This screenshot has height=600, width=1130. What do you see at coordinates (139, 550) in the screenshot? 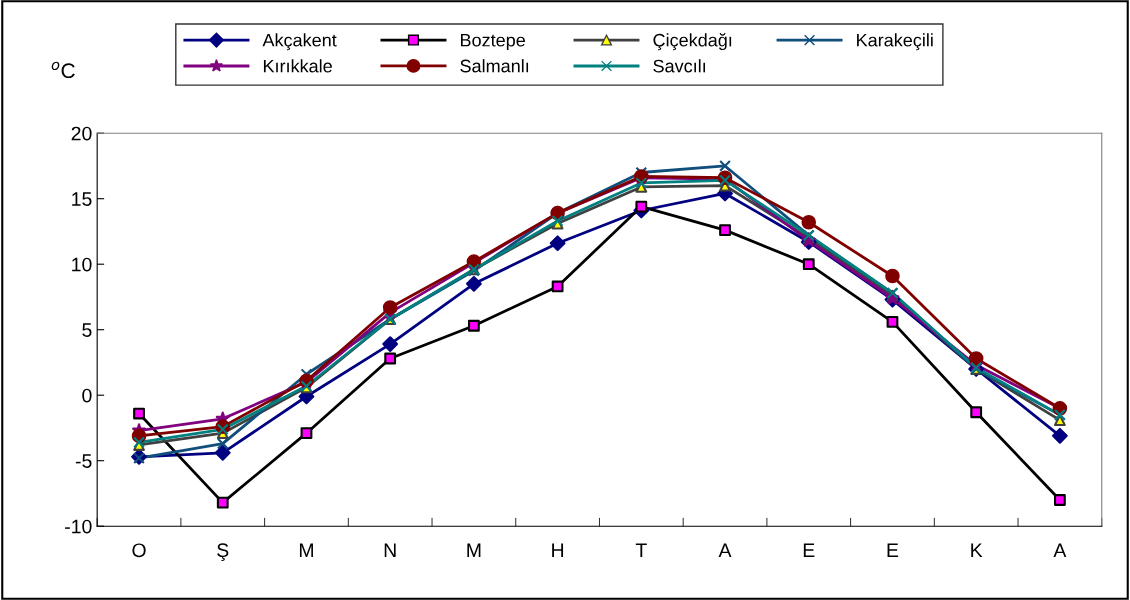
I see `x-tick-label: O` at bounding box center [139, 550].